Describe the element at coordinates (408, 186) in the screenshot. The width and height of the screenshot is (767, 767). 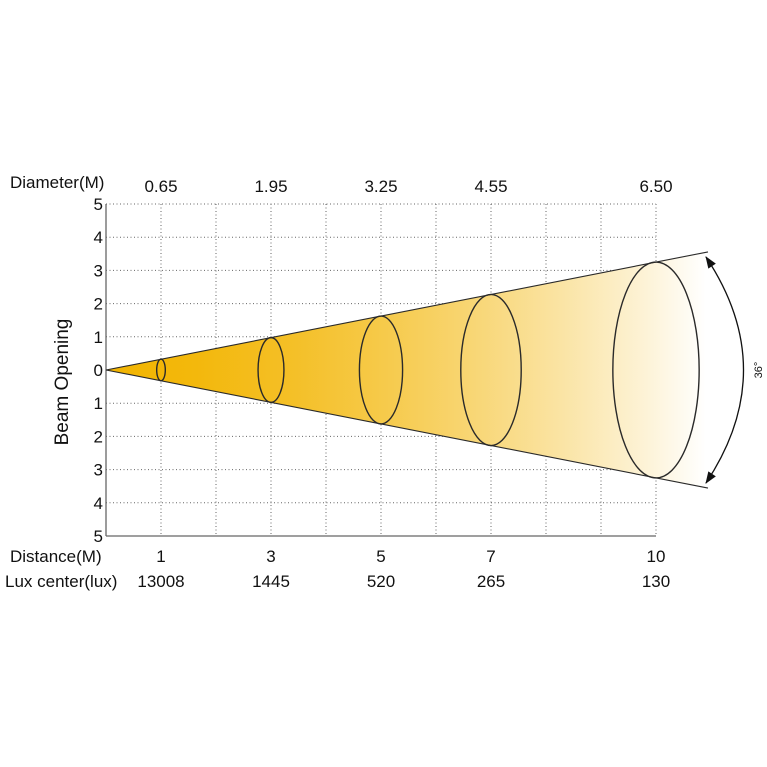
I see `diameter-values: 0.65 1.95 3.25 4.55 6.50` at that location.